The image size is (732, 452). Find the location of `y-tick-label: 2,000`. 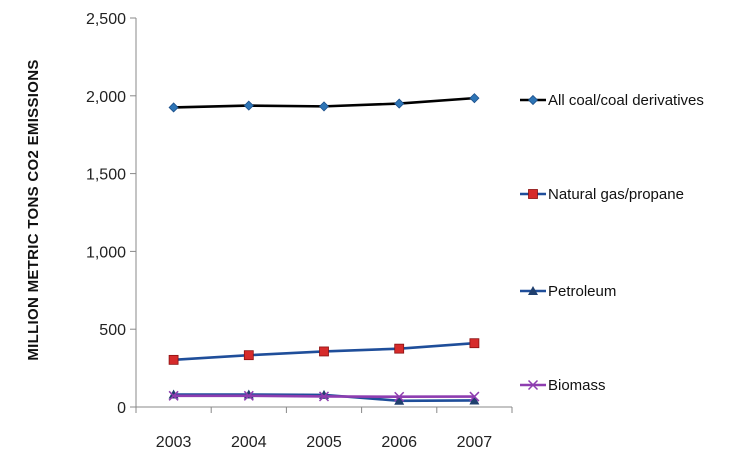

y-tick-label: 2,000 is located at coordinates (106, 97).